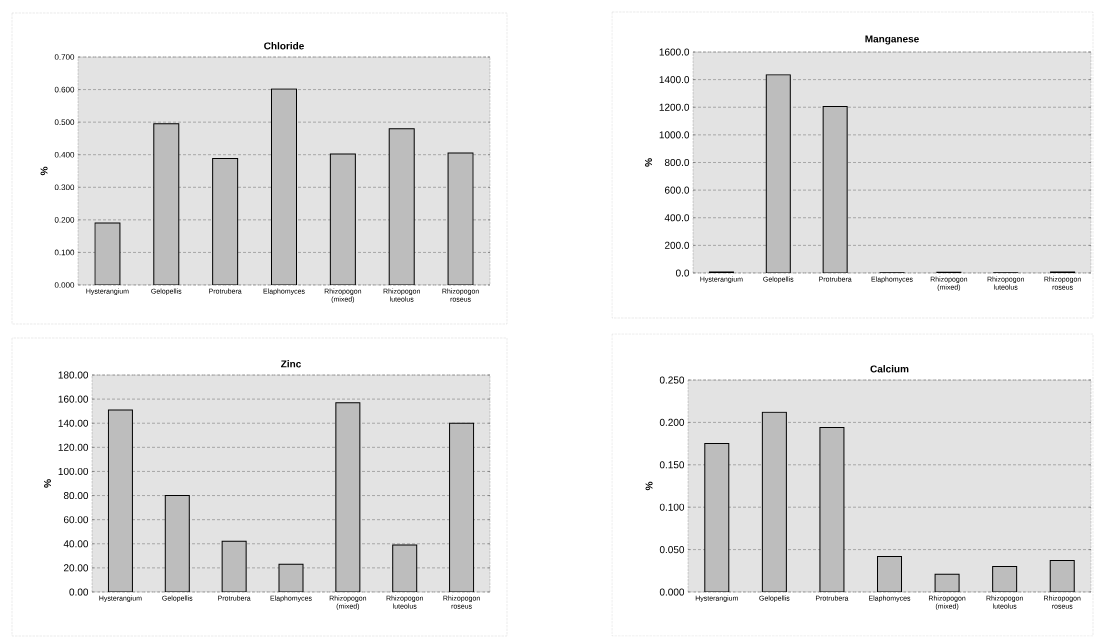 The height and width of the screenshot is (637, 1094). Describe the element at coordinates (674, 135) in the screenshot. I see `y-tick-label: 1000.0` at that location.